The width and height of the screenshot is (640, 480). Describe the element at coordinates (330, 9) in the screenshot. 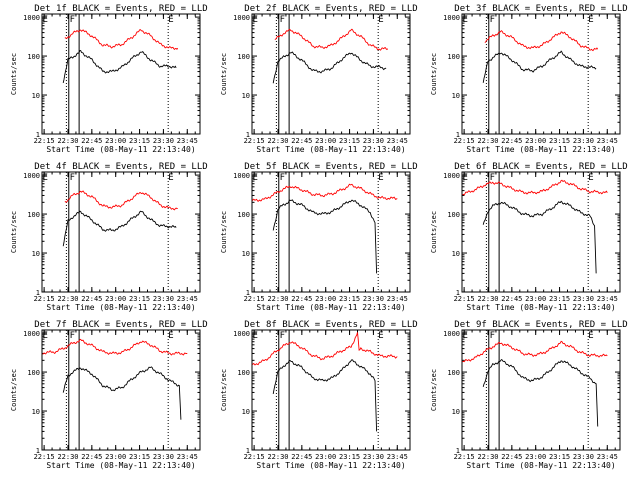

I see `panel-title: Det 2f BLACK = Events, RED = LLD` at that location.